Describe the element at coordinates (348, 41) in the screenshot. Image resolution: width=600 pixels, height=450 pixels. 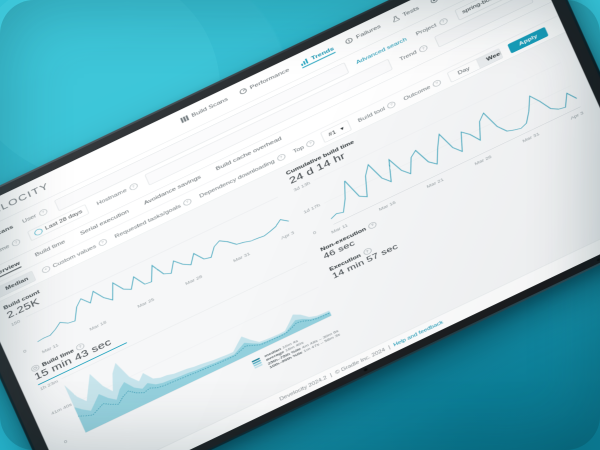
I see `alert-icon` at that location.